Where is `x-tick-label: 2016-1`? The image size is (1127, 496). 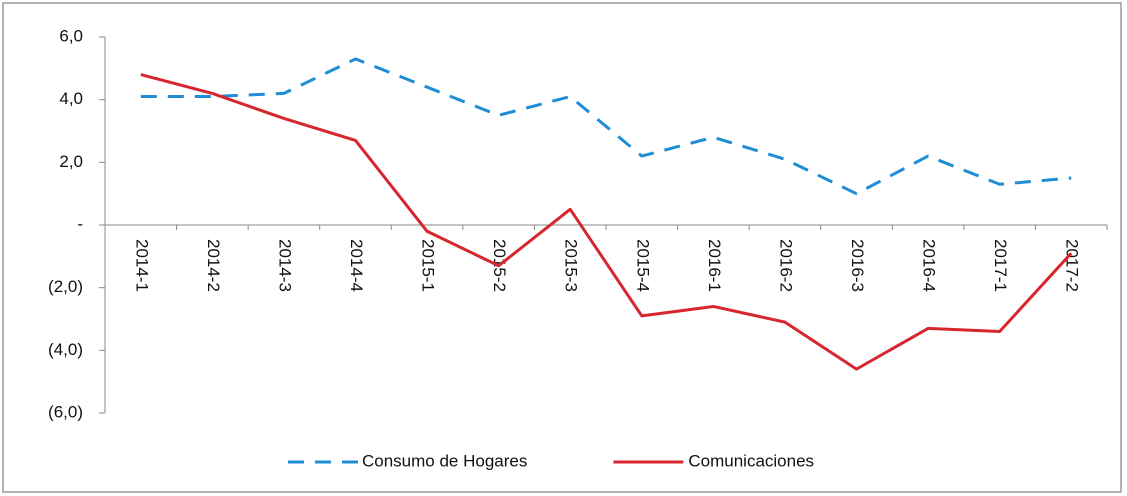 x-tick-label: 2016-1 is located at coordinates (714, 265).